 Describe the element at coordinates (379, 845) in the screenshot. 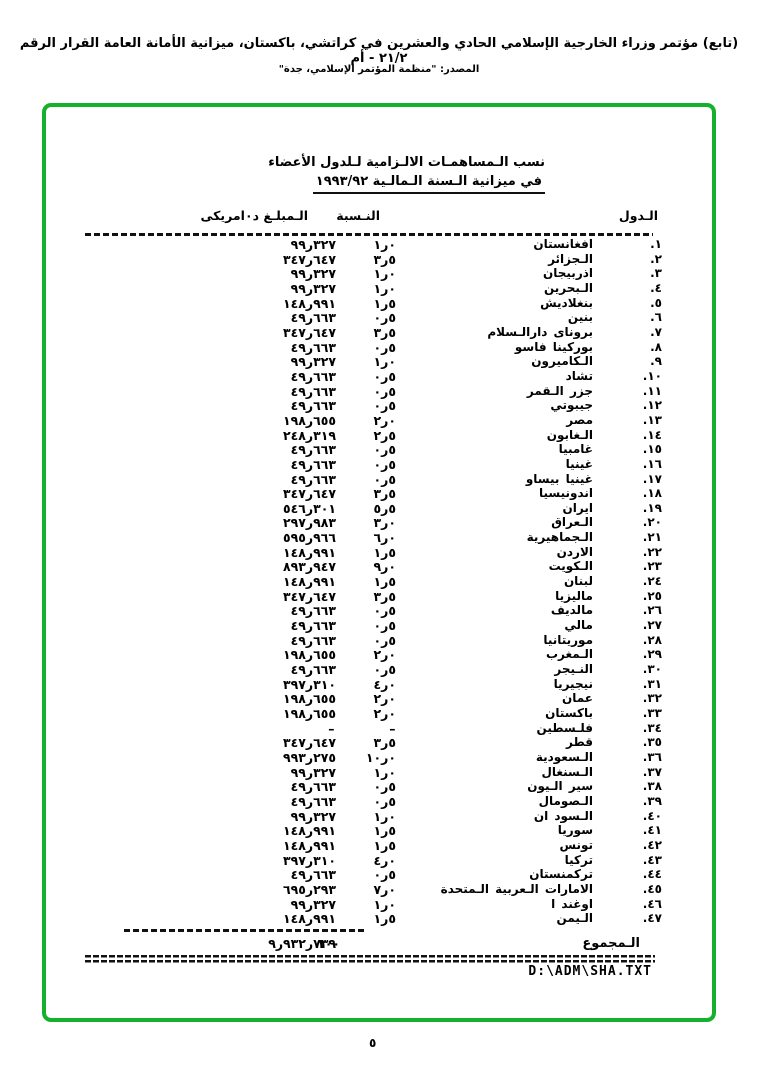

I see `table-row: ١٤٨ر٩٩١ ١ر٥ تونس .٤٢` at that location.